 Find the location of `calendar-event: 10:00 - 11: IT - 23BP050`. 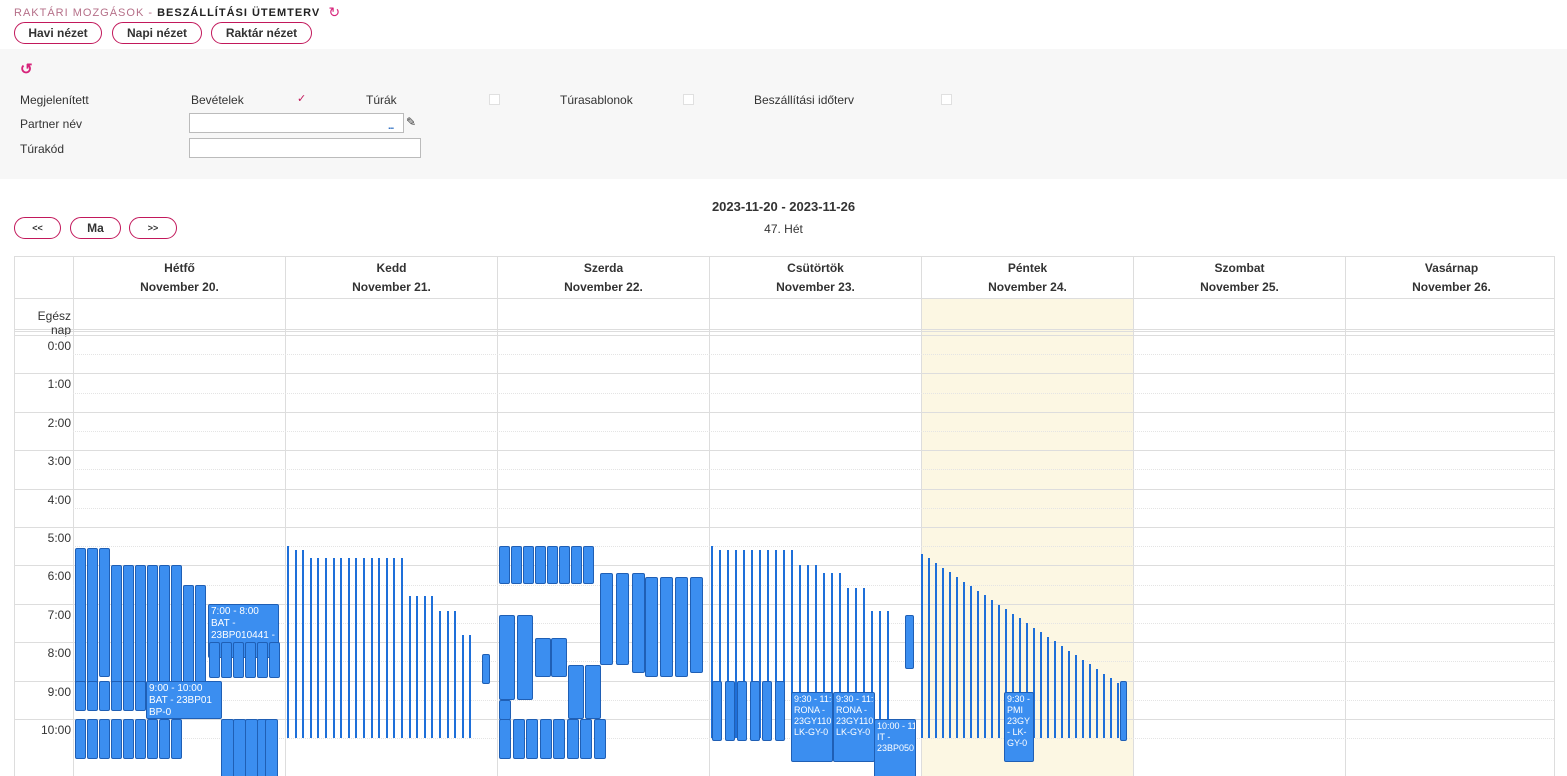

calendar-event: 10:00 - 11: IT - 23BP050 is located at coordinates (895, 747).